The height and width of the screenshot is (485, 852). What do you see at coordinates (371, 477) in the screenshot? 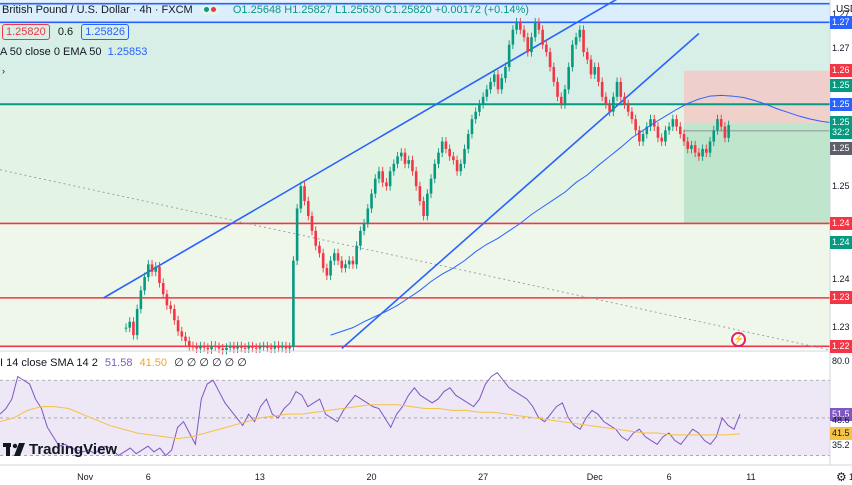
I see `time-axis-label: 20` at bounding box center [371, 477].